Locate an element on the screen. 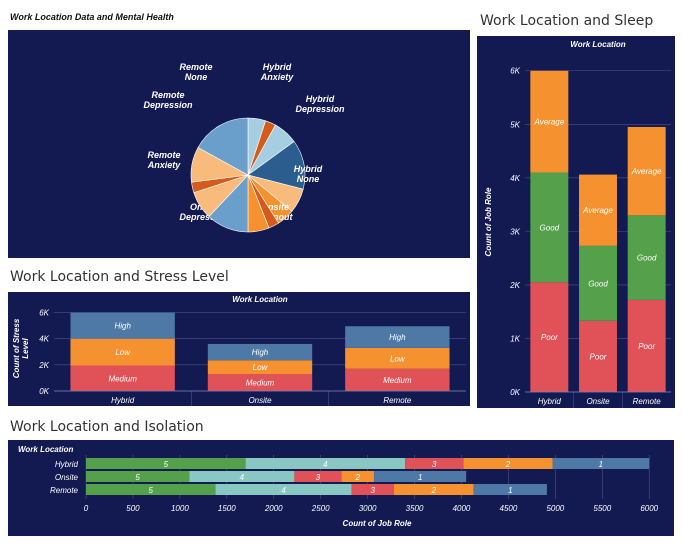 The height and width of the screenshot is (545, 682). x-tick-label: 3000 is located at coordinates (368, 508).